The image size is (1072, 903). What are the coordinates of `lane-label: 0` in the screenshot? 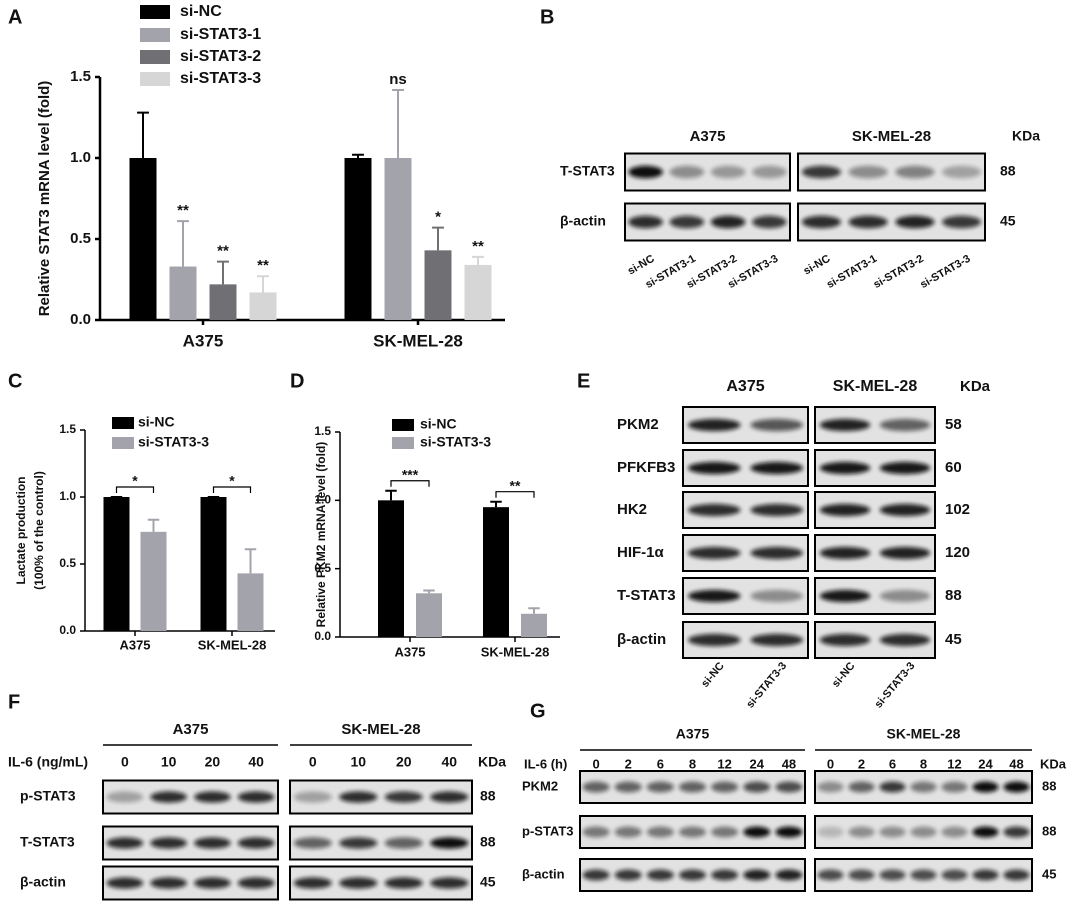 It's located at (313, 762).